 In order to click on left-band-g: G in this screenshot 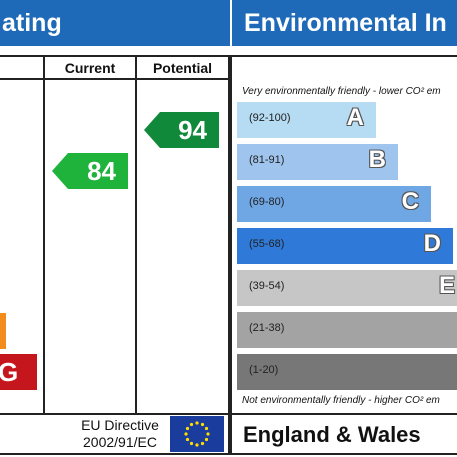, I will do `click(18, 372)`.